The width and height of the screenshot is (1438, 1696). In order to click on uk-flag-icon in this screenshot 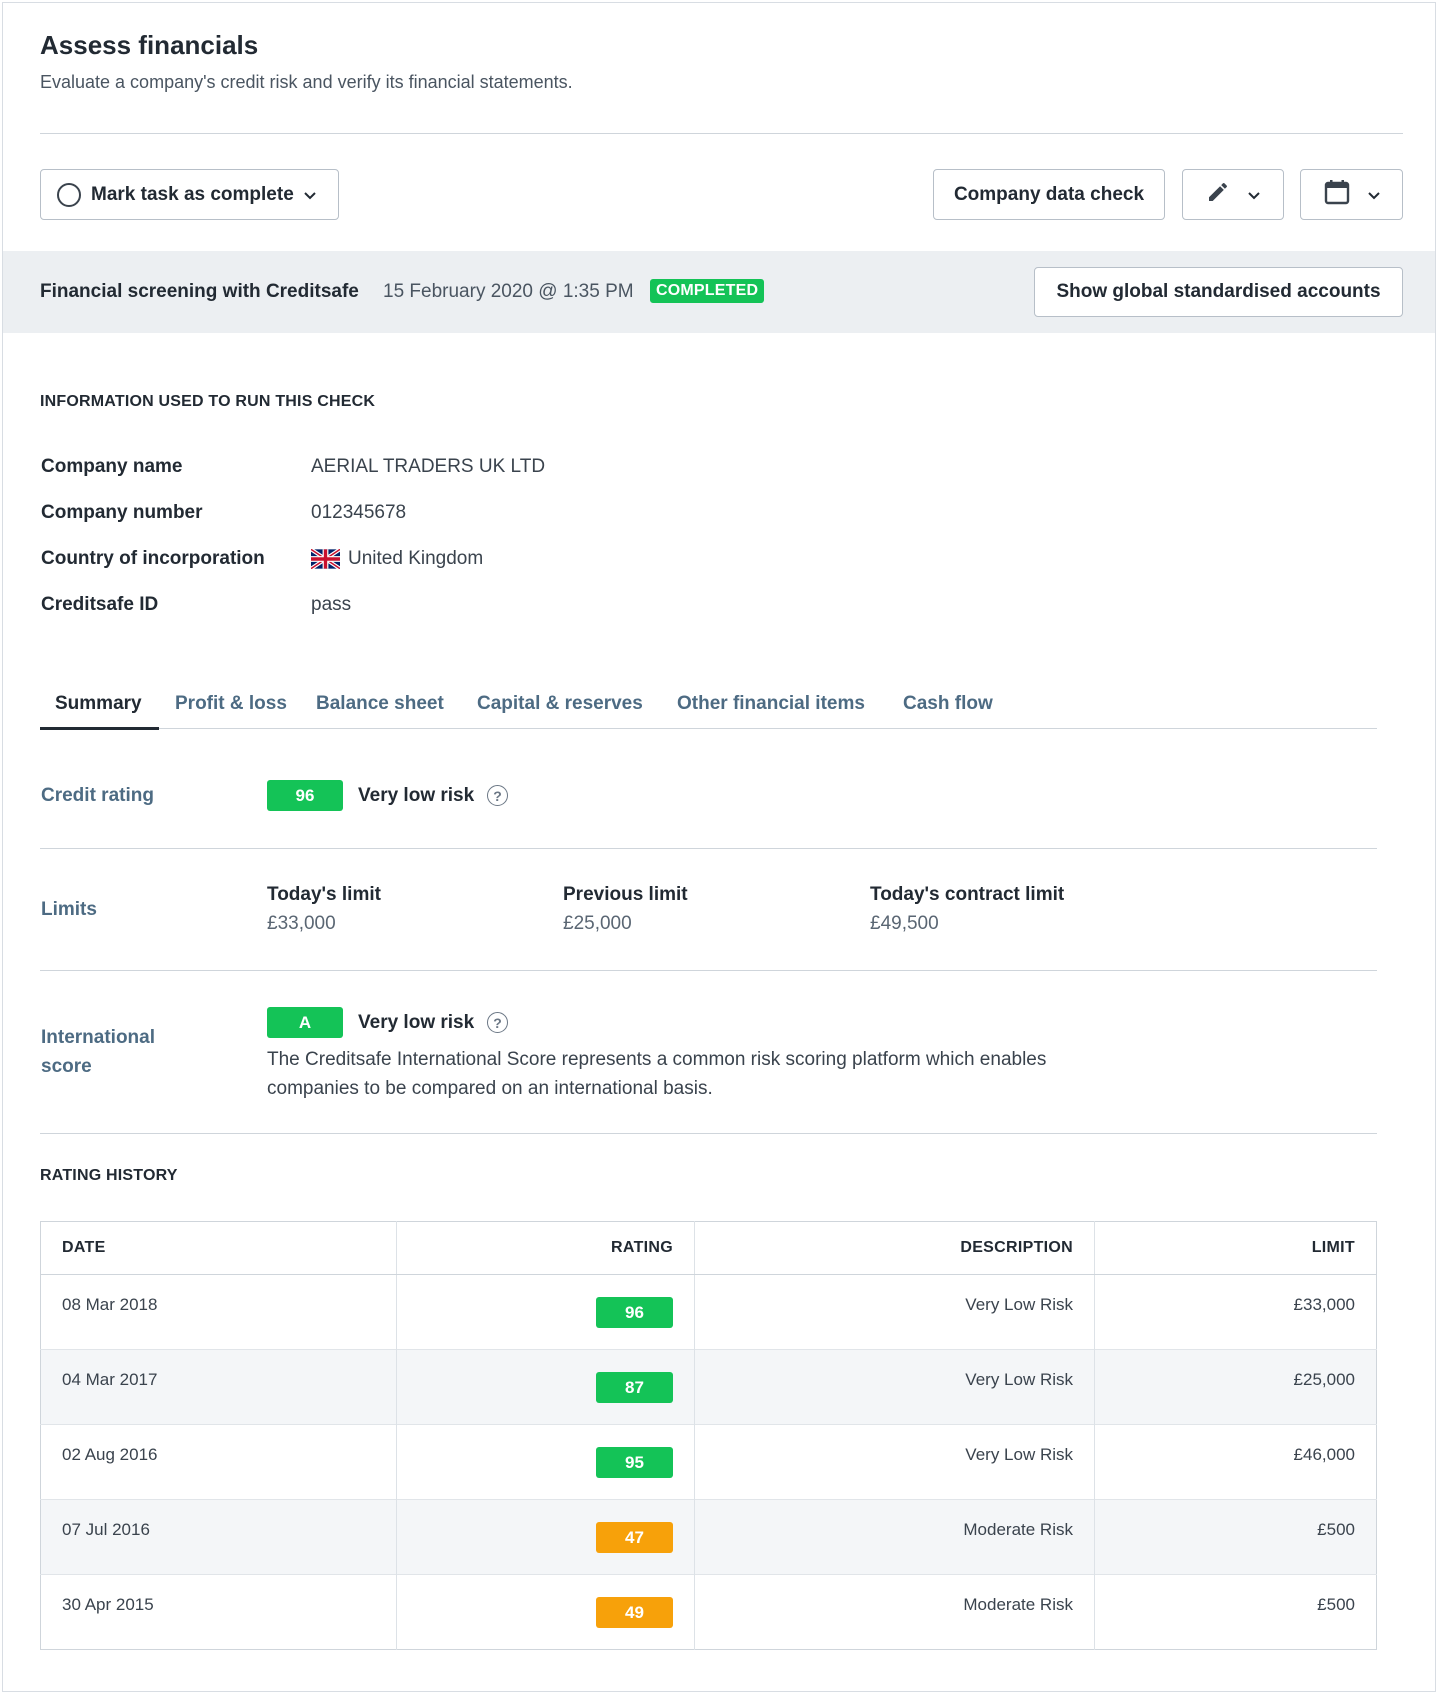, I will do `click(325, 559)`.